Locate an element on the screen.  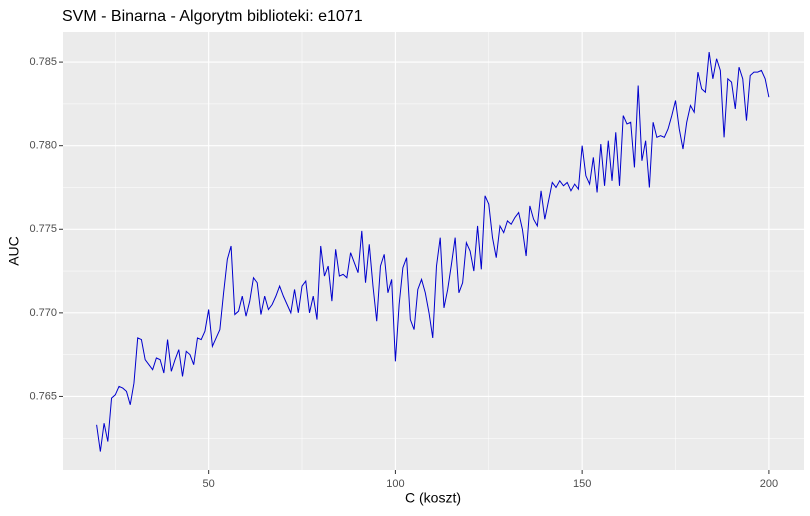
x-tick-label: 150 is located at coordinates (582, 484).